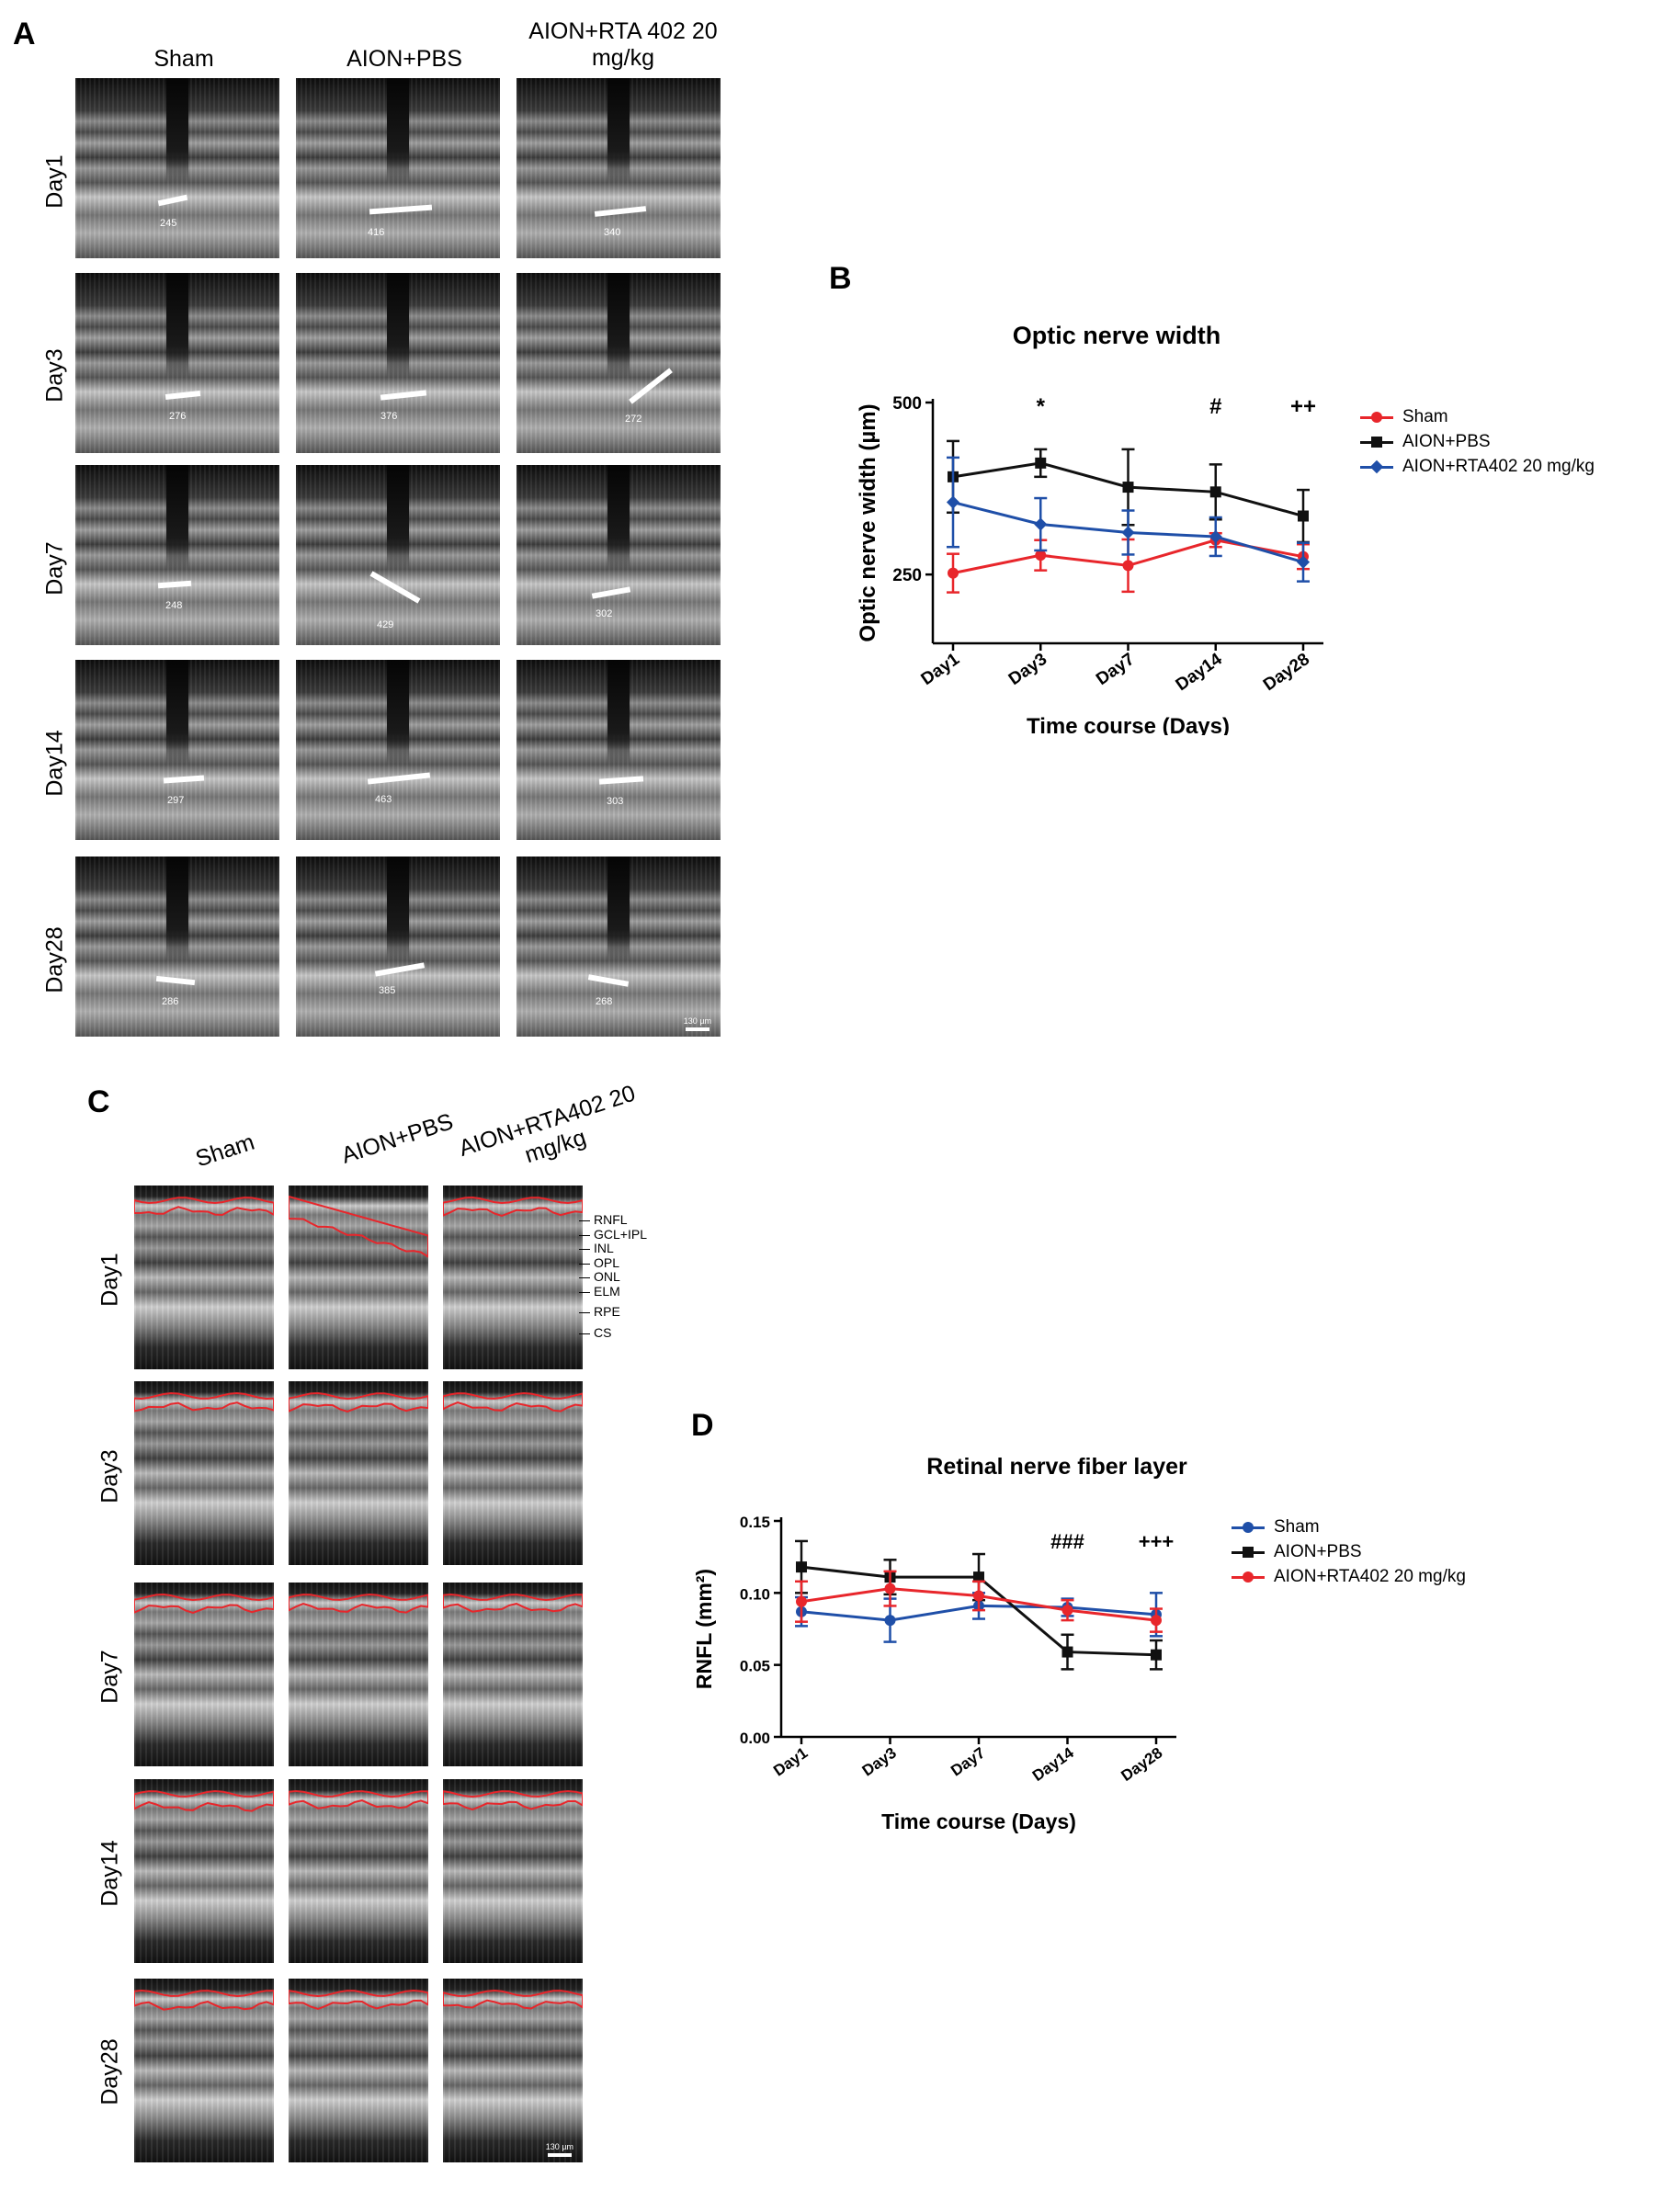 Image resolution: width=1680 pixels, height=2201 pixels. I want to click on oct-image: 385, so click(398, 947).